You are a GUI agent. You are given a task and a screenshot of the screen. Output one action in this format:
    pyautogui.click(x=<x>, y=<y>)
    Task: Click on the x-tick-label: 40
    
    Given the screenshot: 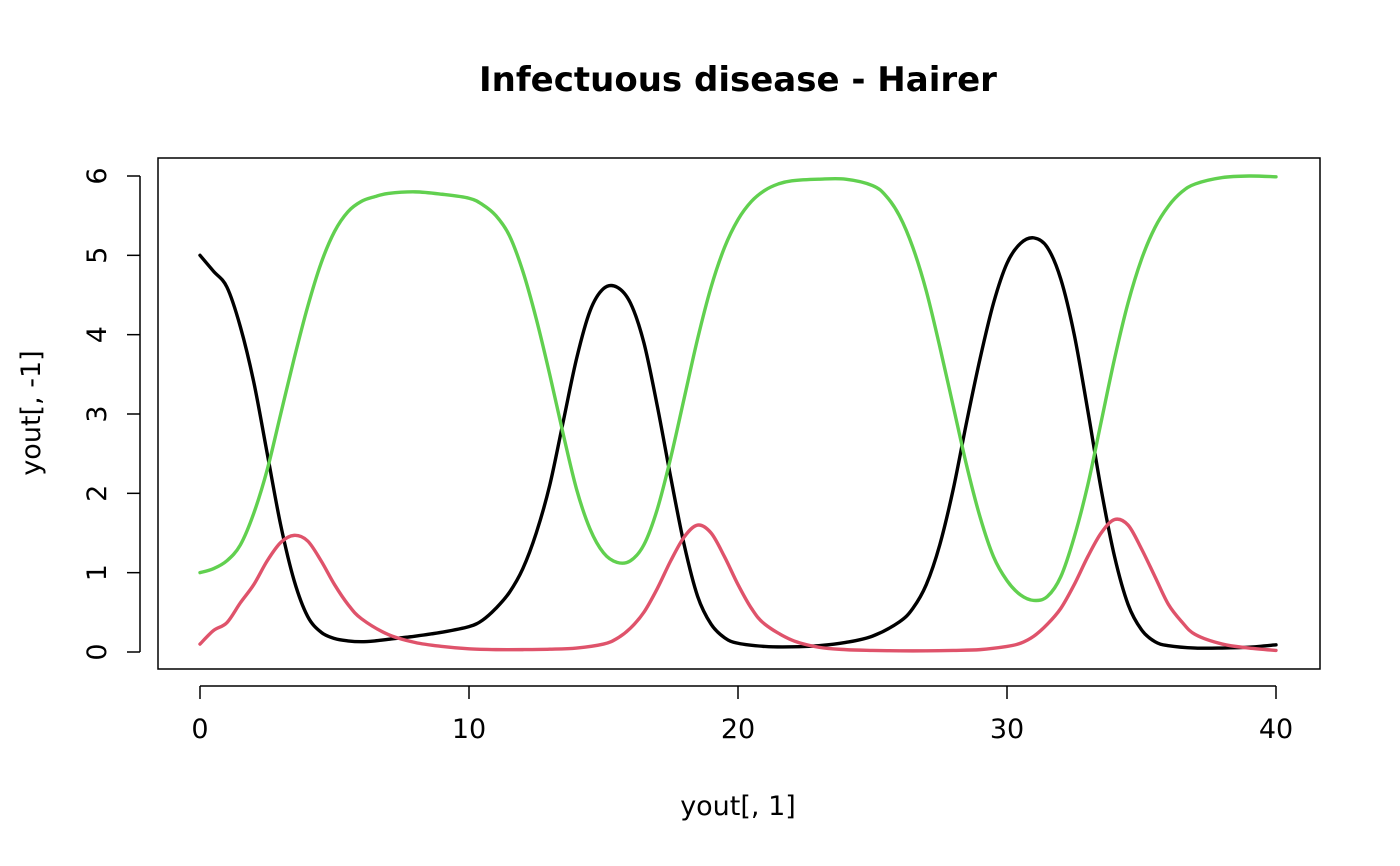 What is the action you would take?
    pyautogui.click(x=1276, y=729)
    